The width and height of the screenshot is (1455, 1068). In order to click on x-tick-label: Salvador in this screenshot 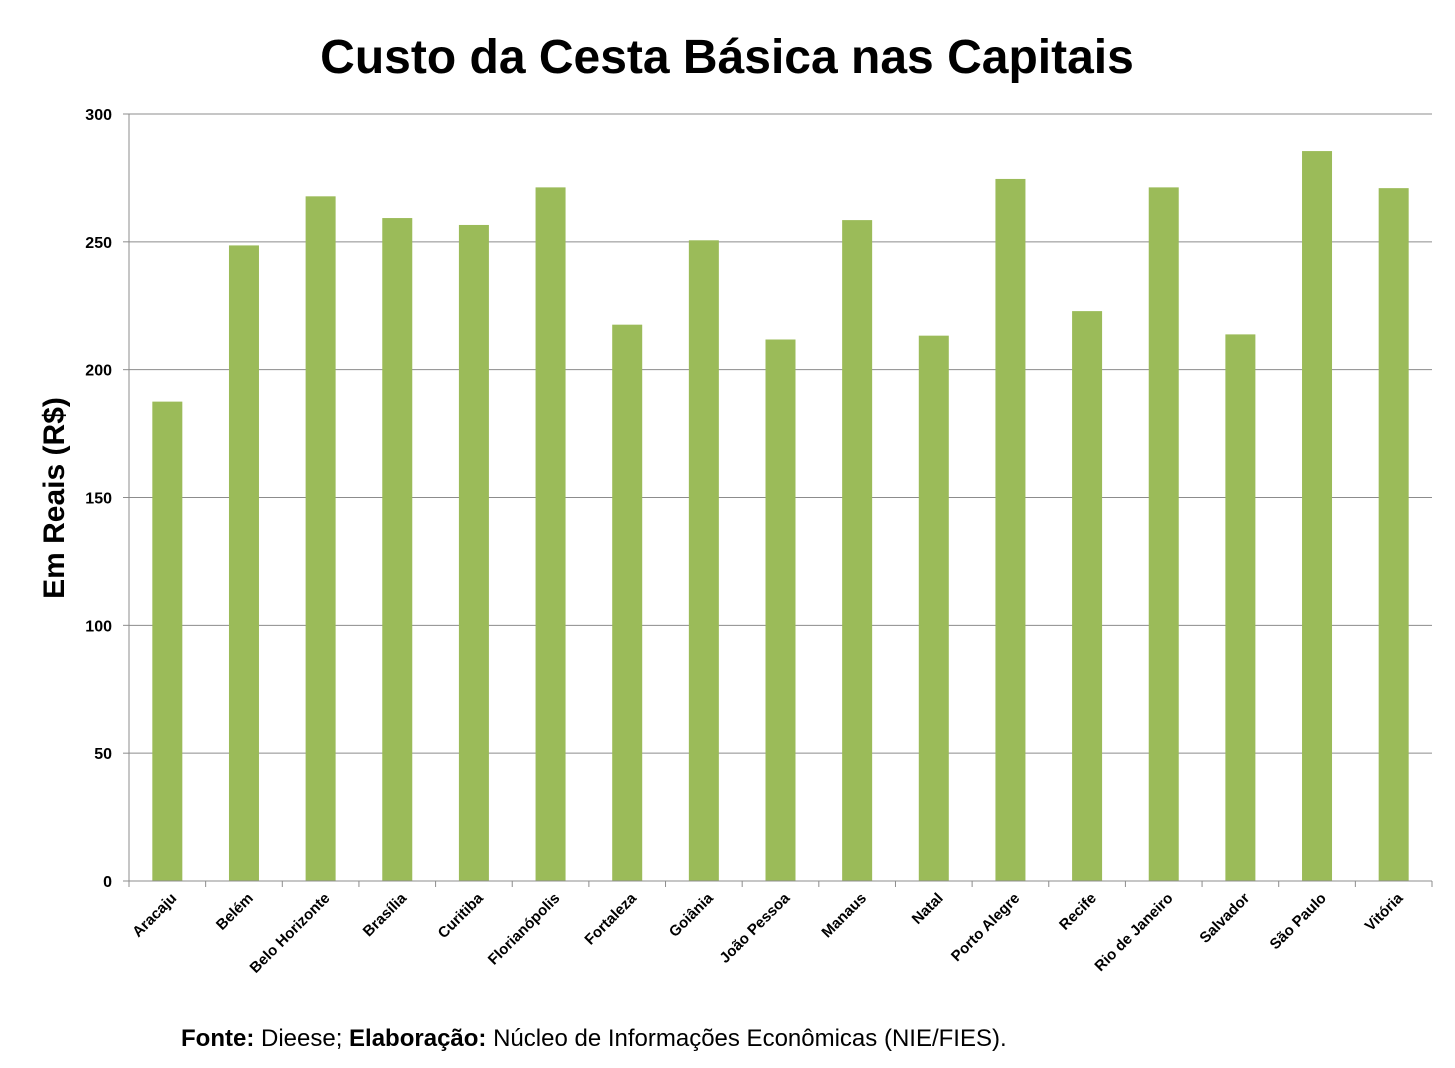, I will do `click(1224, 918)`.